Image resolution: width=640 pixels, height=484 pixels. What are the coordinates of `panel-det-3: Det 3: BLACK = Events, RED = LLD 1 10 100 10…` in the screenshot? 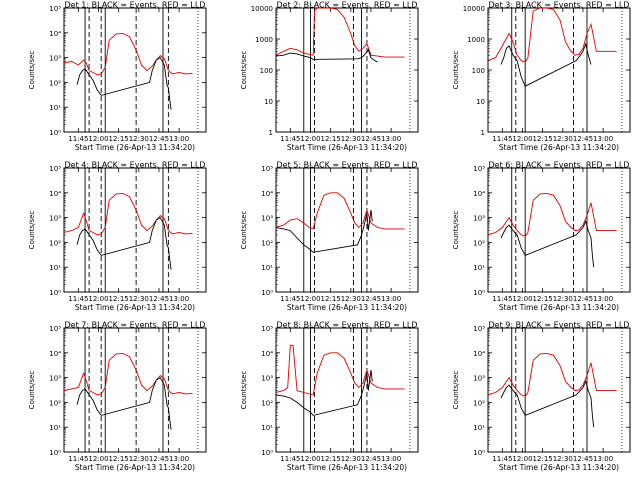 It's located at (541, 76).